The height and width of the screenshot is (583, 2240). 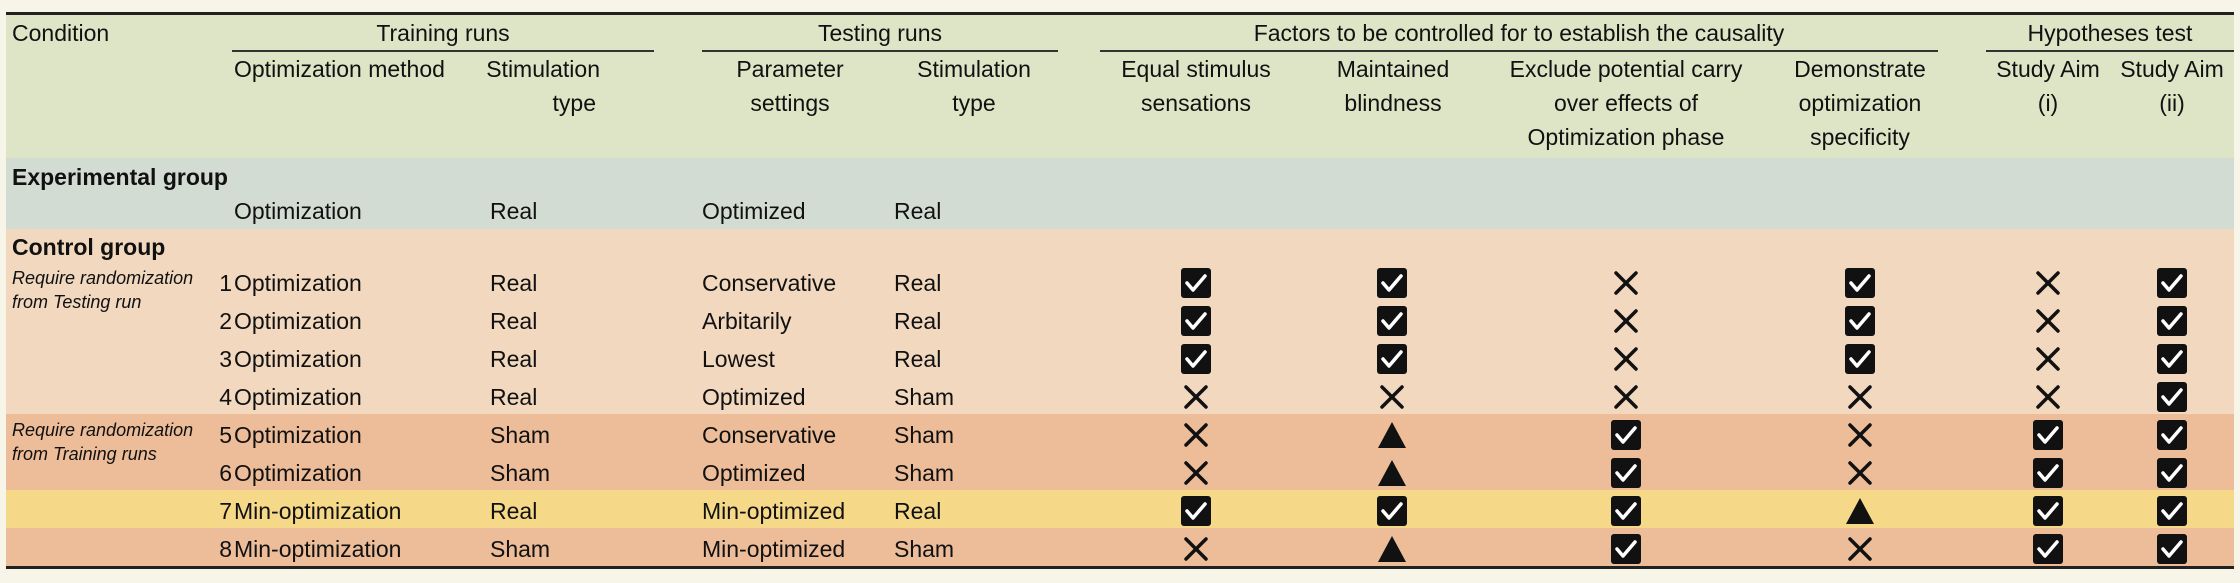 I want to click on subheader-aim2-1: Study Aim, so click(x=2172, y=69).